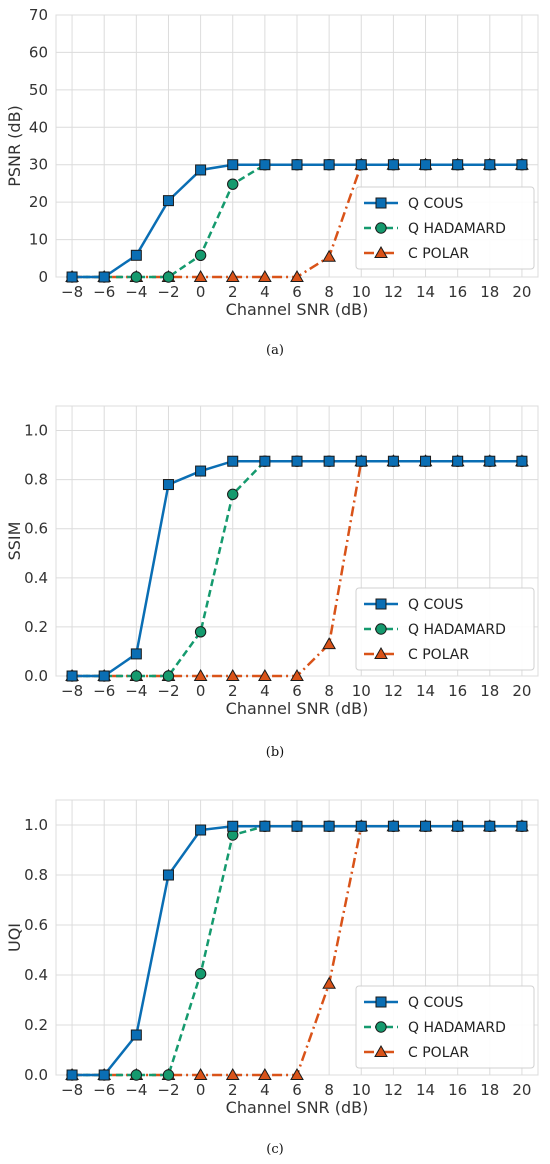  What do you see at coordinates (438, 1053) in the screenshot?
I see `legend-label-c-polar: C POLAR` at bounding box center [438, 1053].